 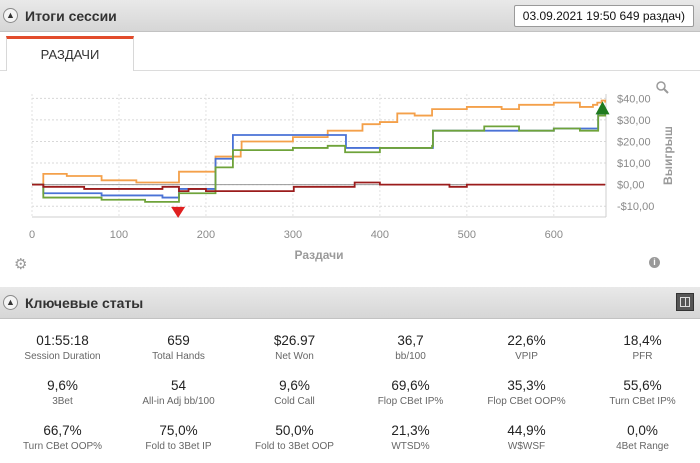 What do you see at coordinates (635, 207) in the screenshot?
I see `y-tick-label: -$10,00` at bounding box center [635, 207].